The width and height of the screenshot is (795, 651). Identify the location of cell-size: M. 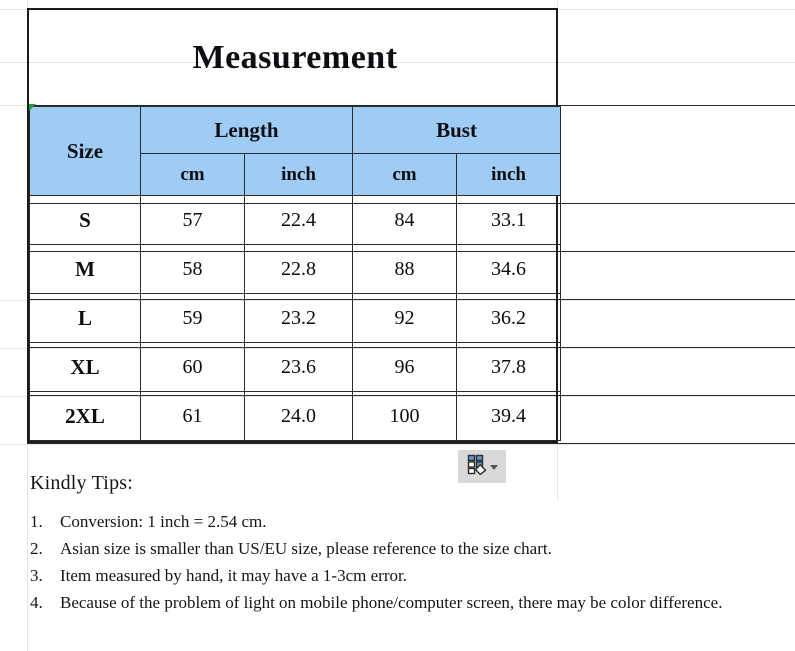
(85, 269).